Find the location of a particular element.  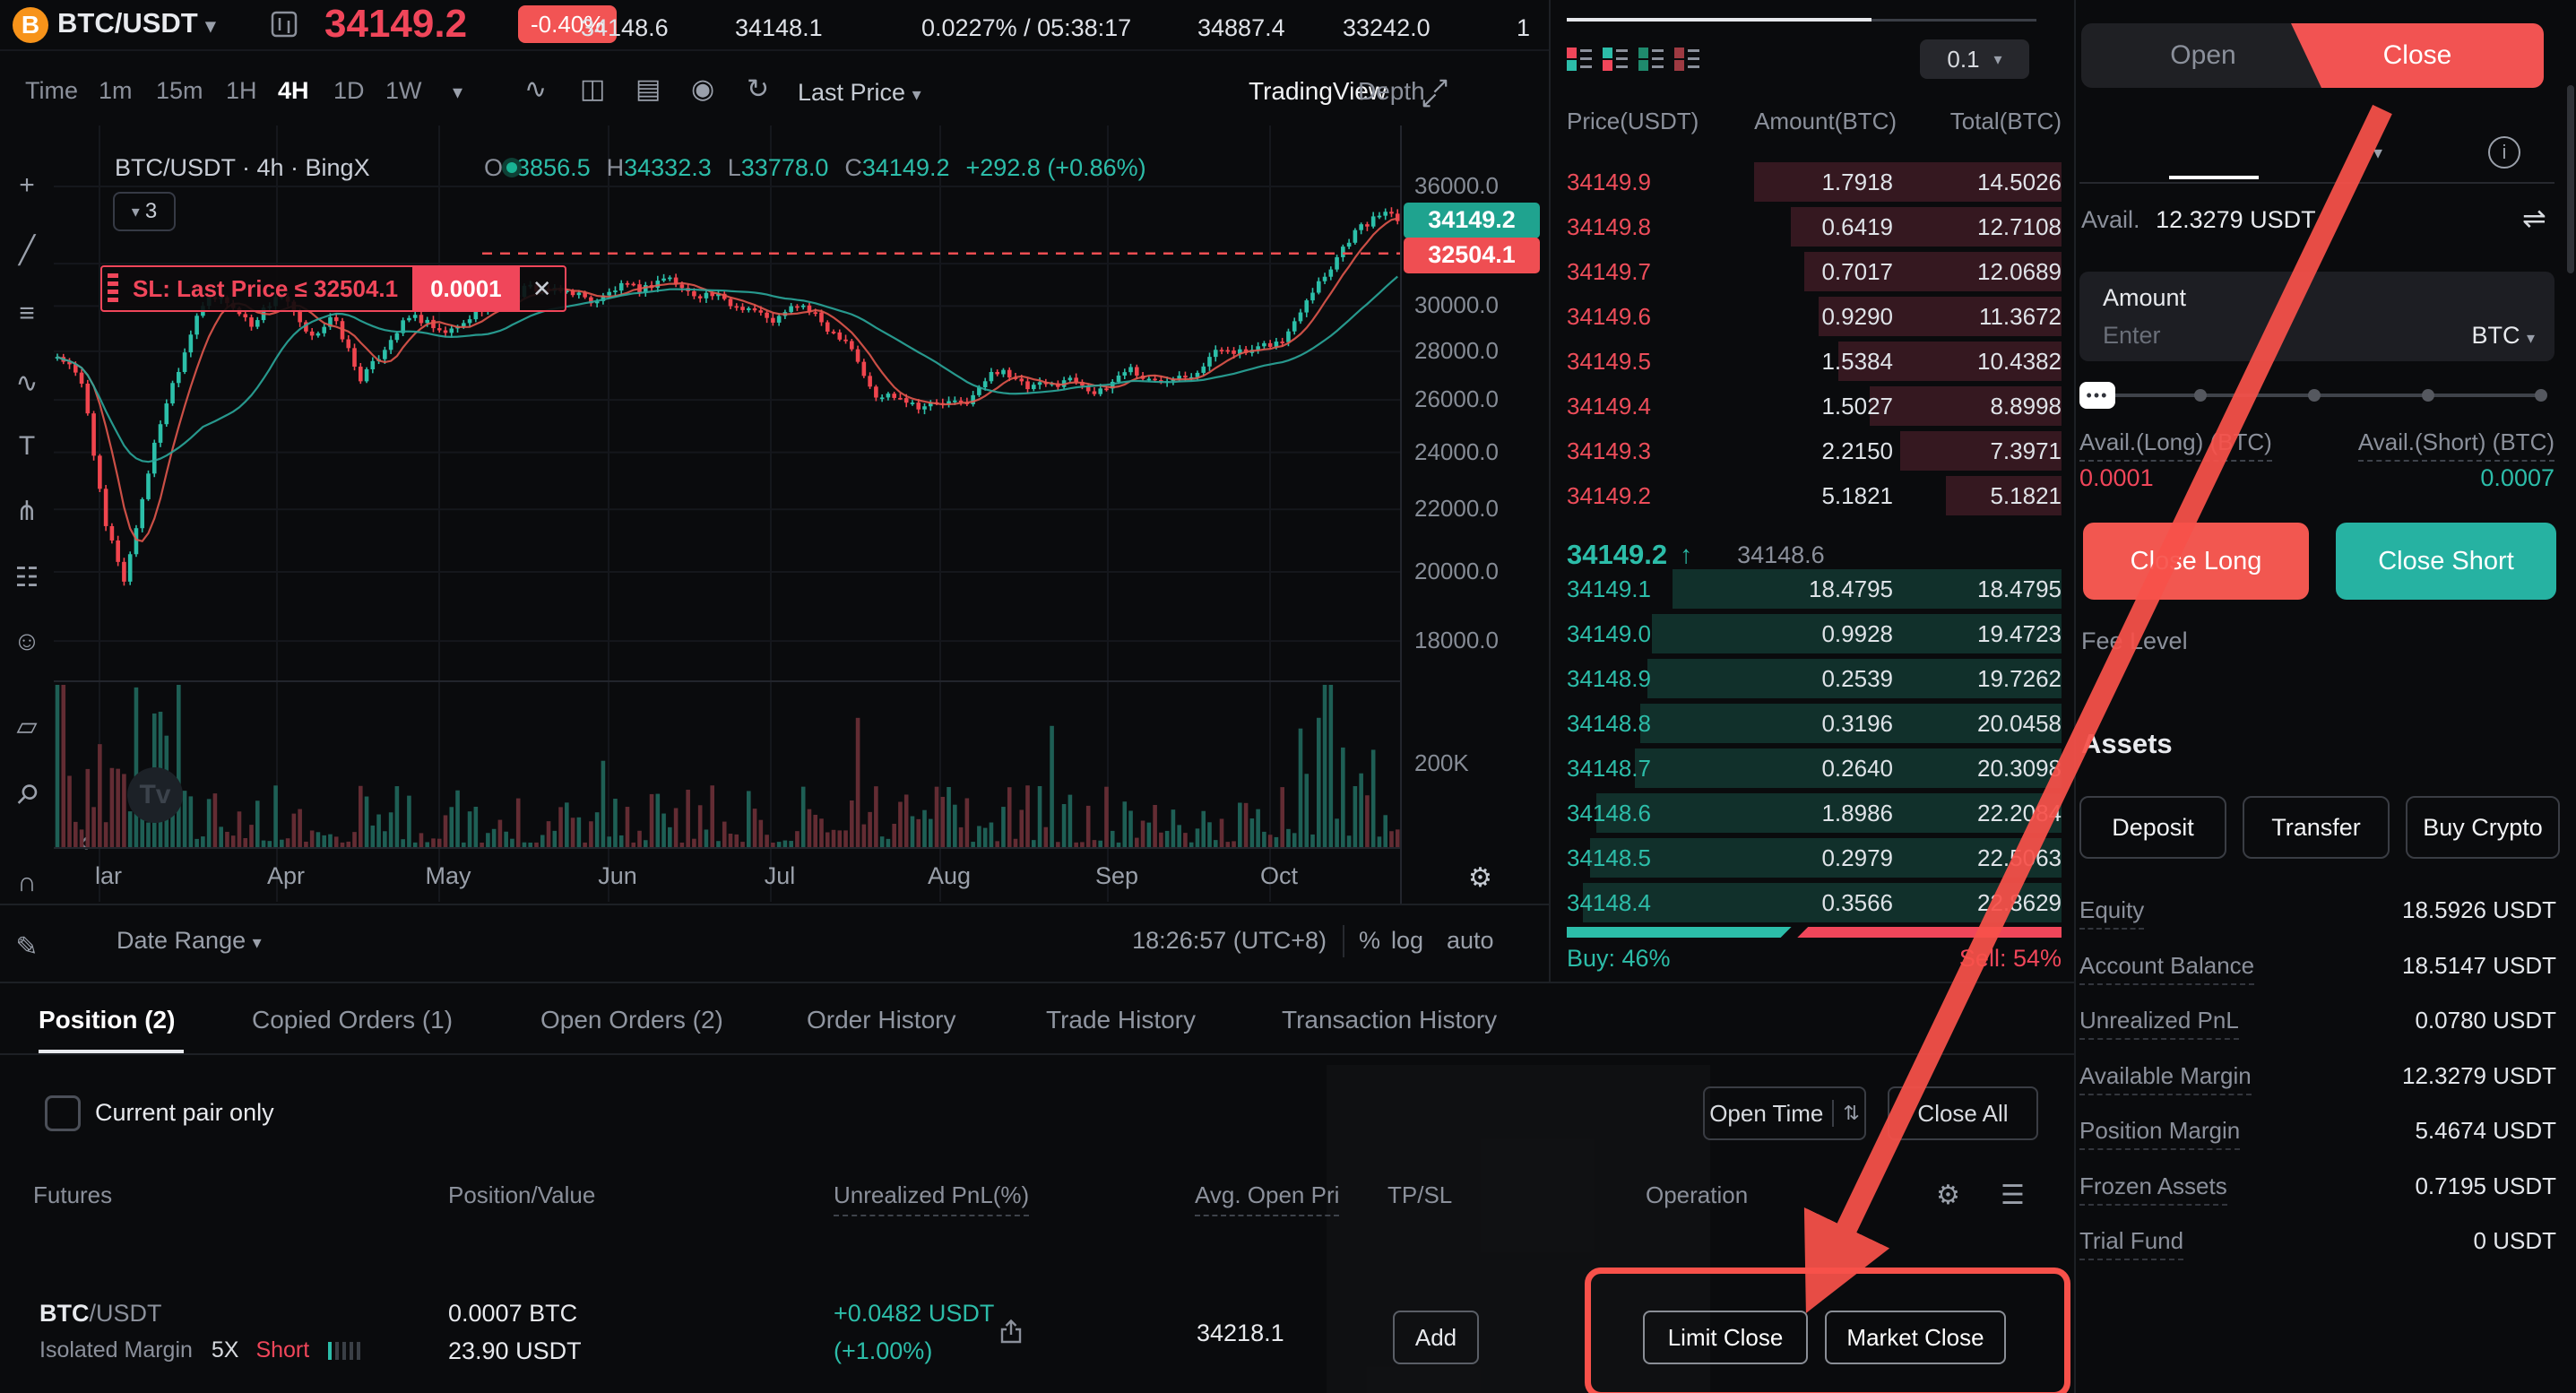

magnet-tool: ∩ is located at coordinates (27, 882).